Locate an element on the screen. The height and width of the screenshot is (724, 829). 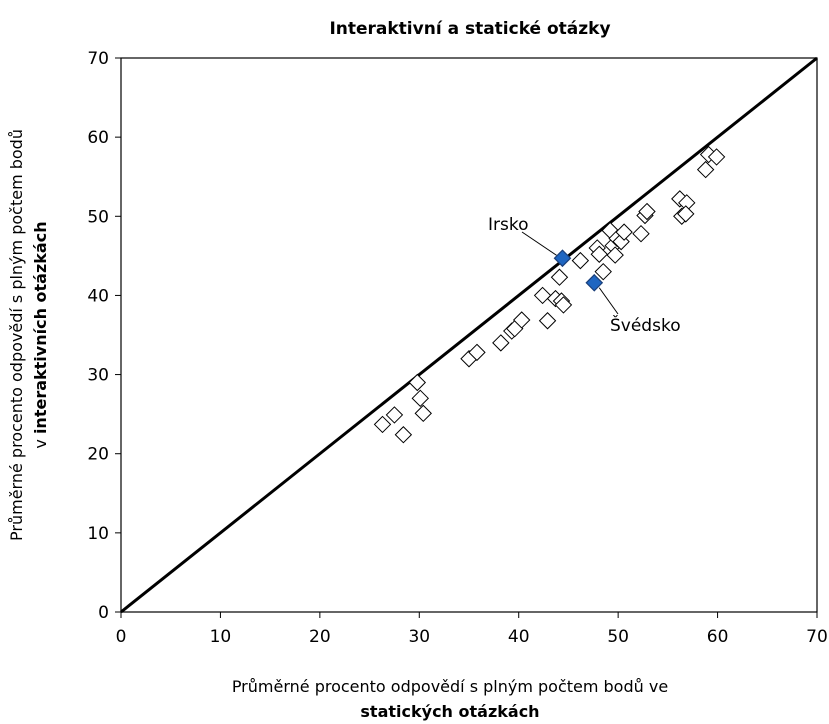
y-tick-label: 70 is located at coordinates (98, 59).